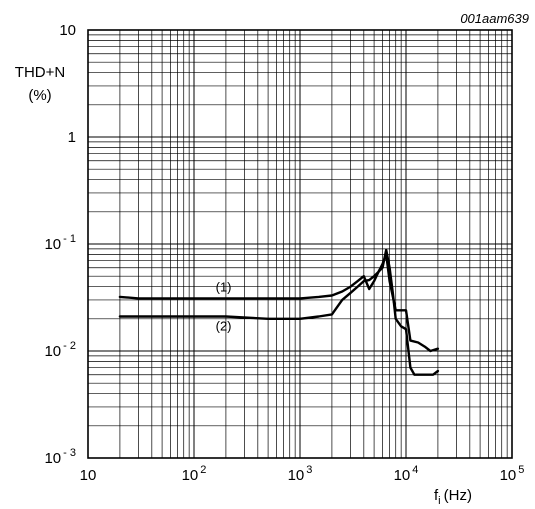  What do you see at coordinates (67, 30) in the screenshot?
I see `y-tick-label: 10` at bounding box center [67, 30].